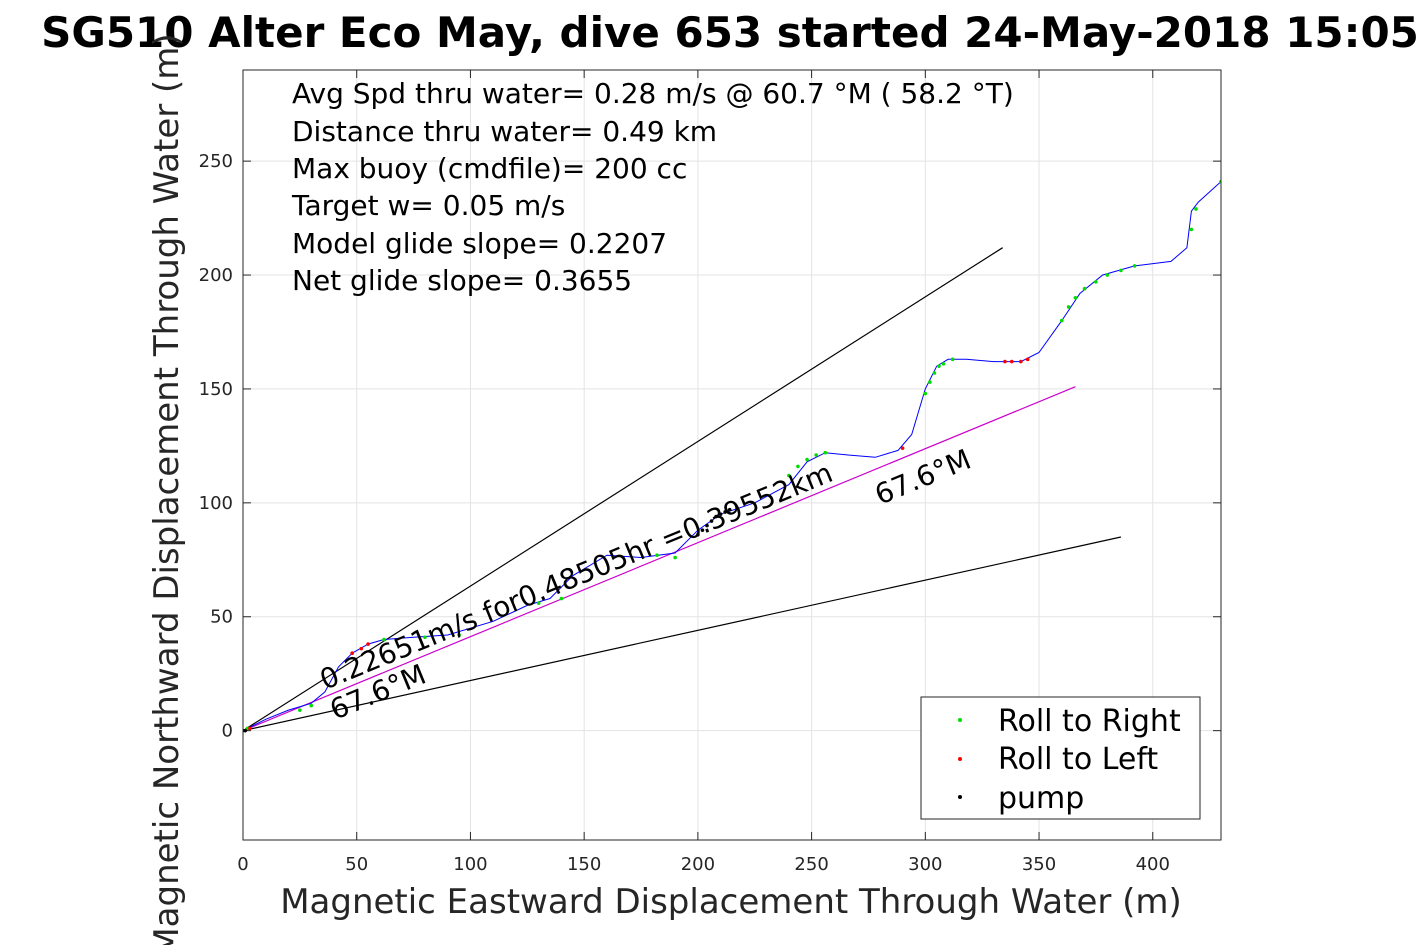 The width and height of the screenshot is (1417, 945). I want to click on annotation-target-w: Target w= 0.05 m/s, so click(428, 205).